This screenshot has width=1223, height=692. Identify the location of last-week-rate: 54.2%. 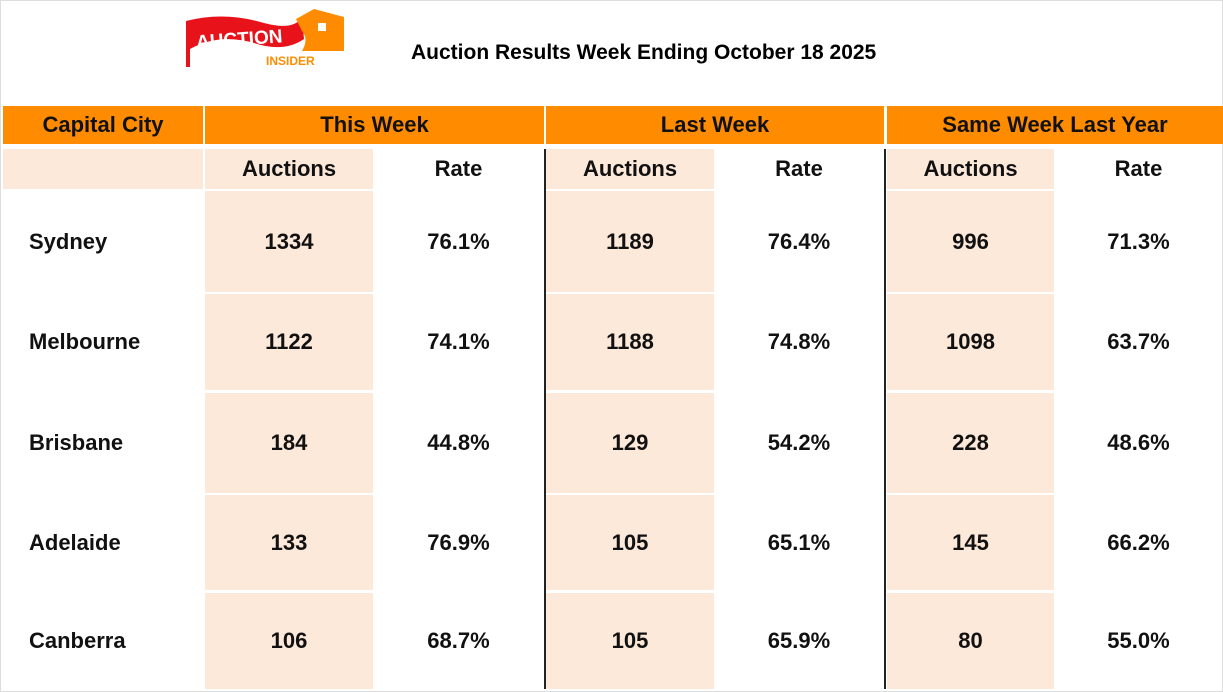
(799, 442).